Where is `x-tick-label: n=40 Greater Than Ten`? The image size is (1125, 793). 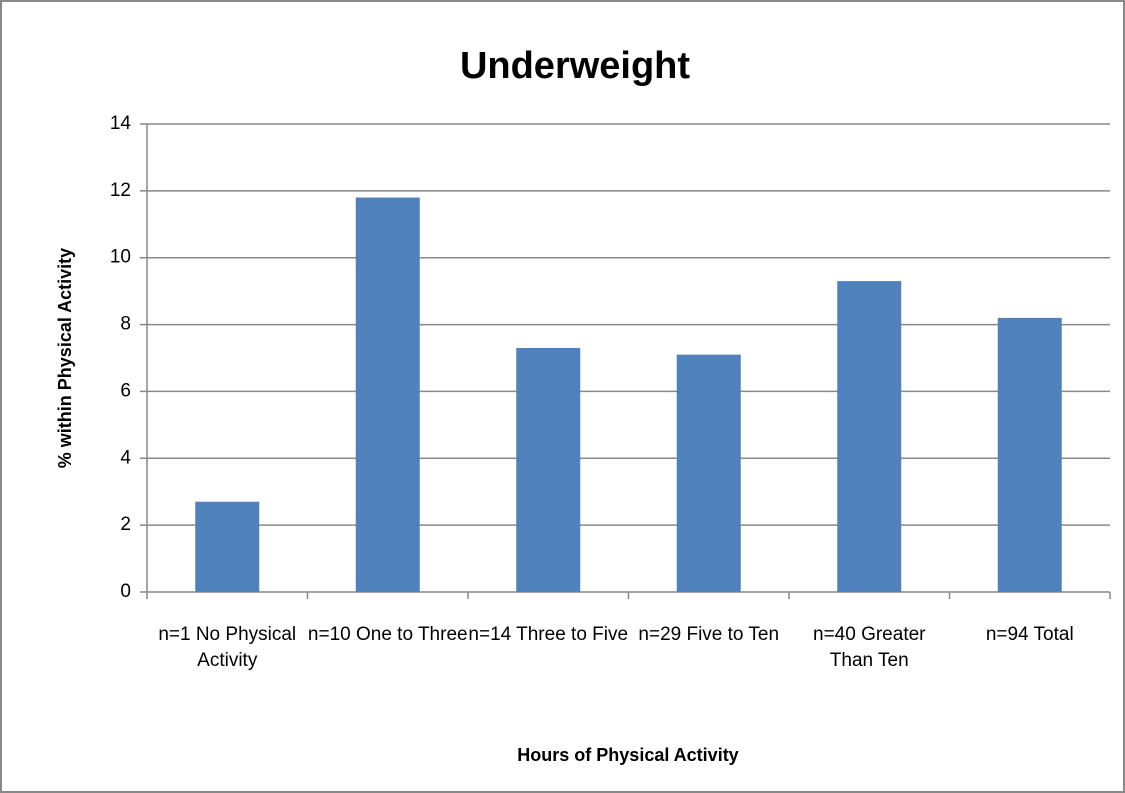 x-tick-label: n=40 Greater Than Ten is located at coordinates (869, 647).